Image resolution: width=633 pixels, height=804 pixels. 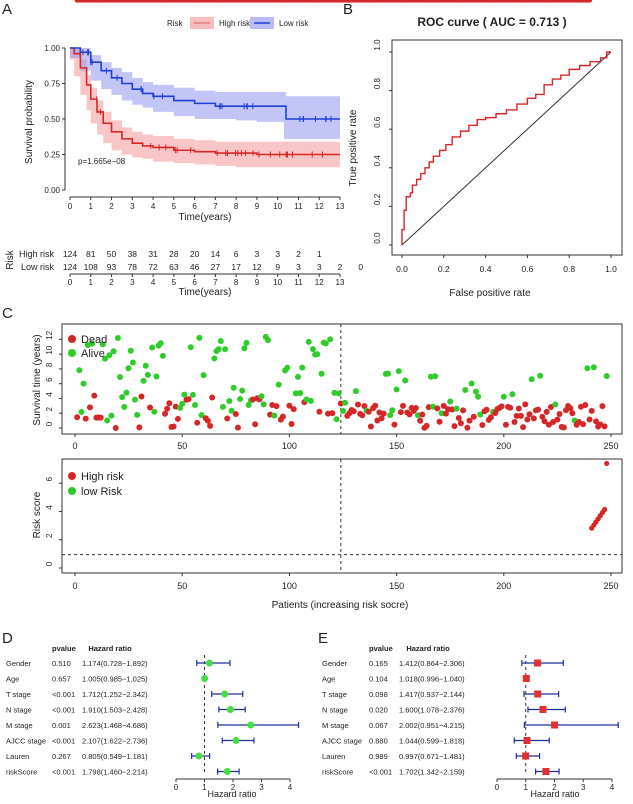 I want to click on forest-row-name: T stage, so click(x=334, y=694).